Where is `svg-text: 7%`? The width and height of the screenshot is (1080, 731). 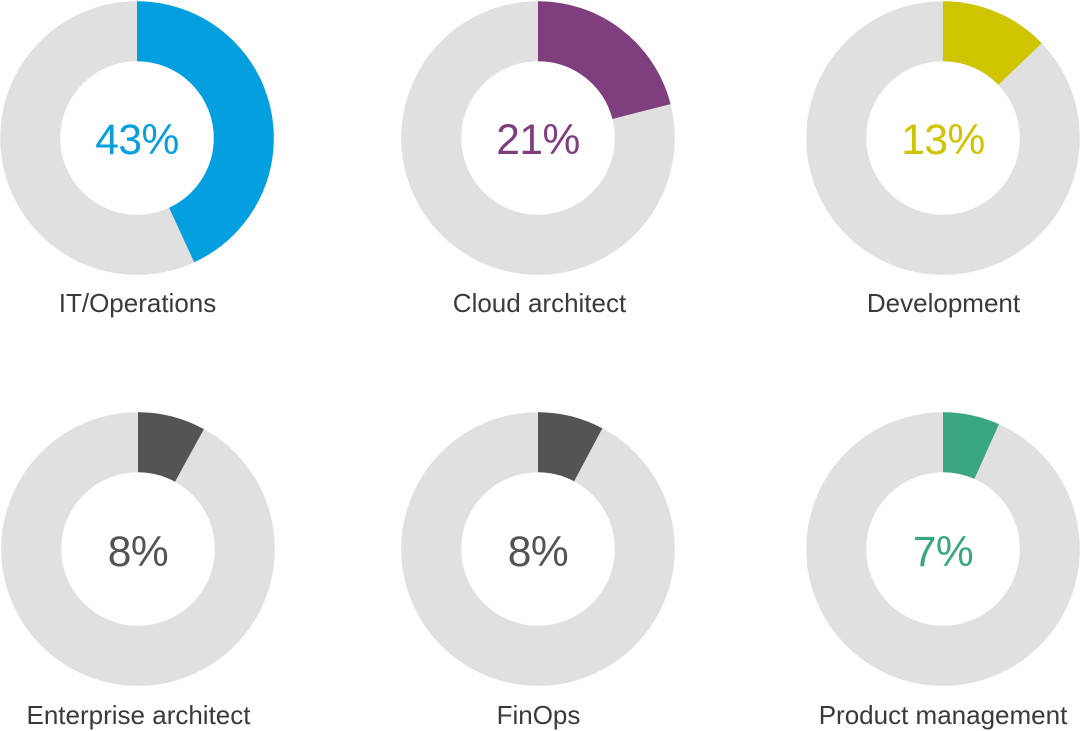
svg-text: 7% is located at coordinates (942, 552).